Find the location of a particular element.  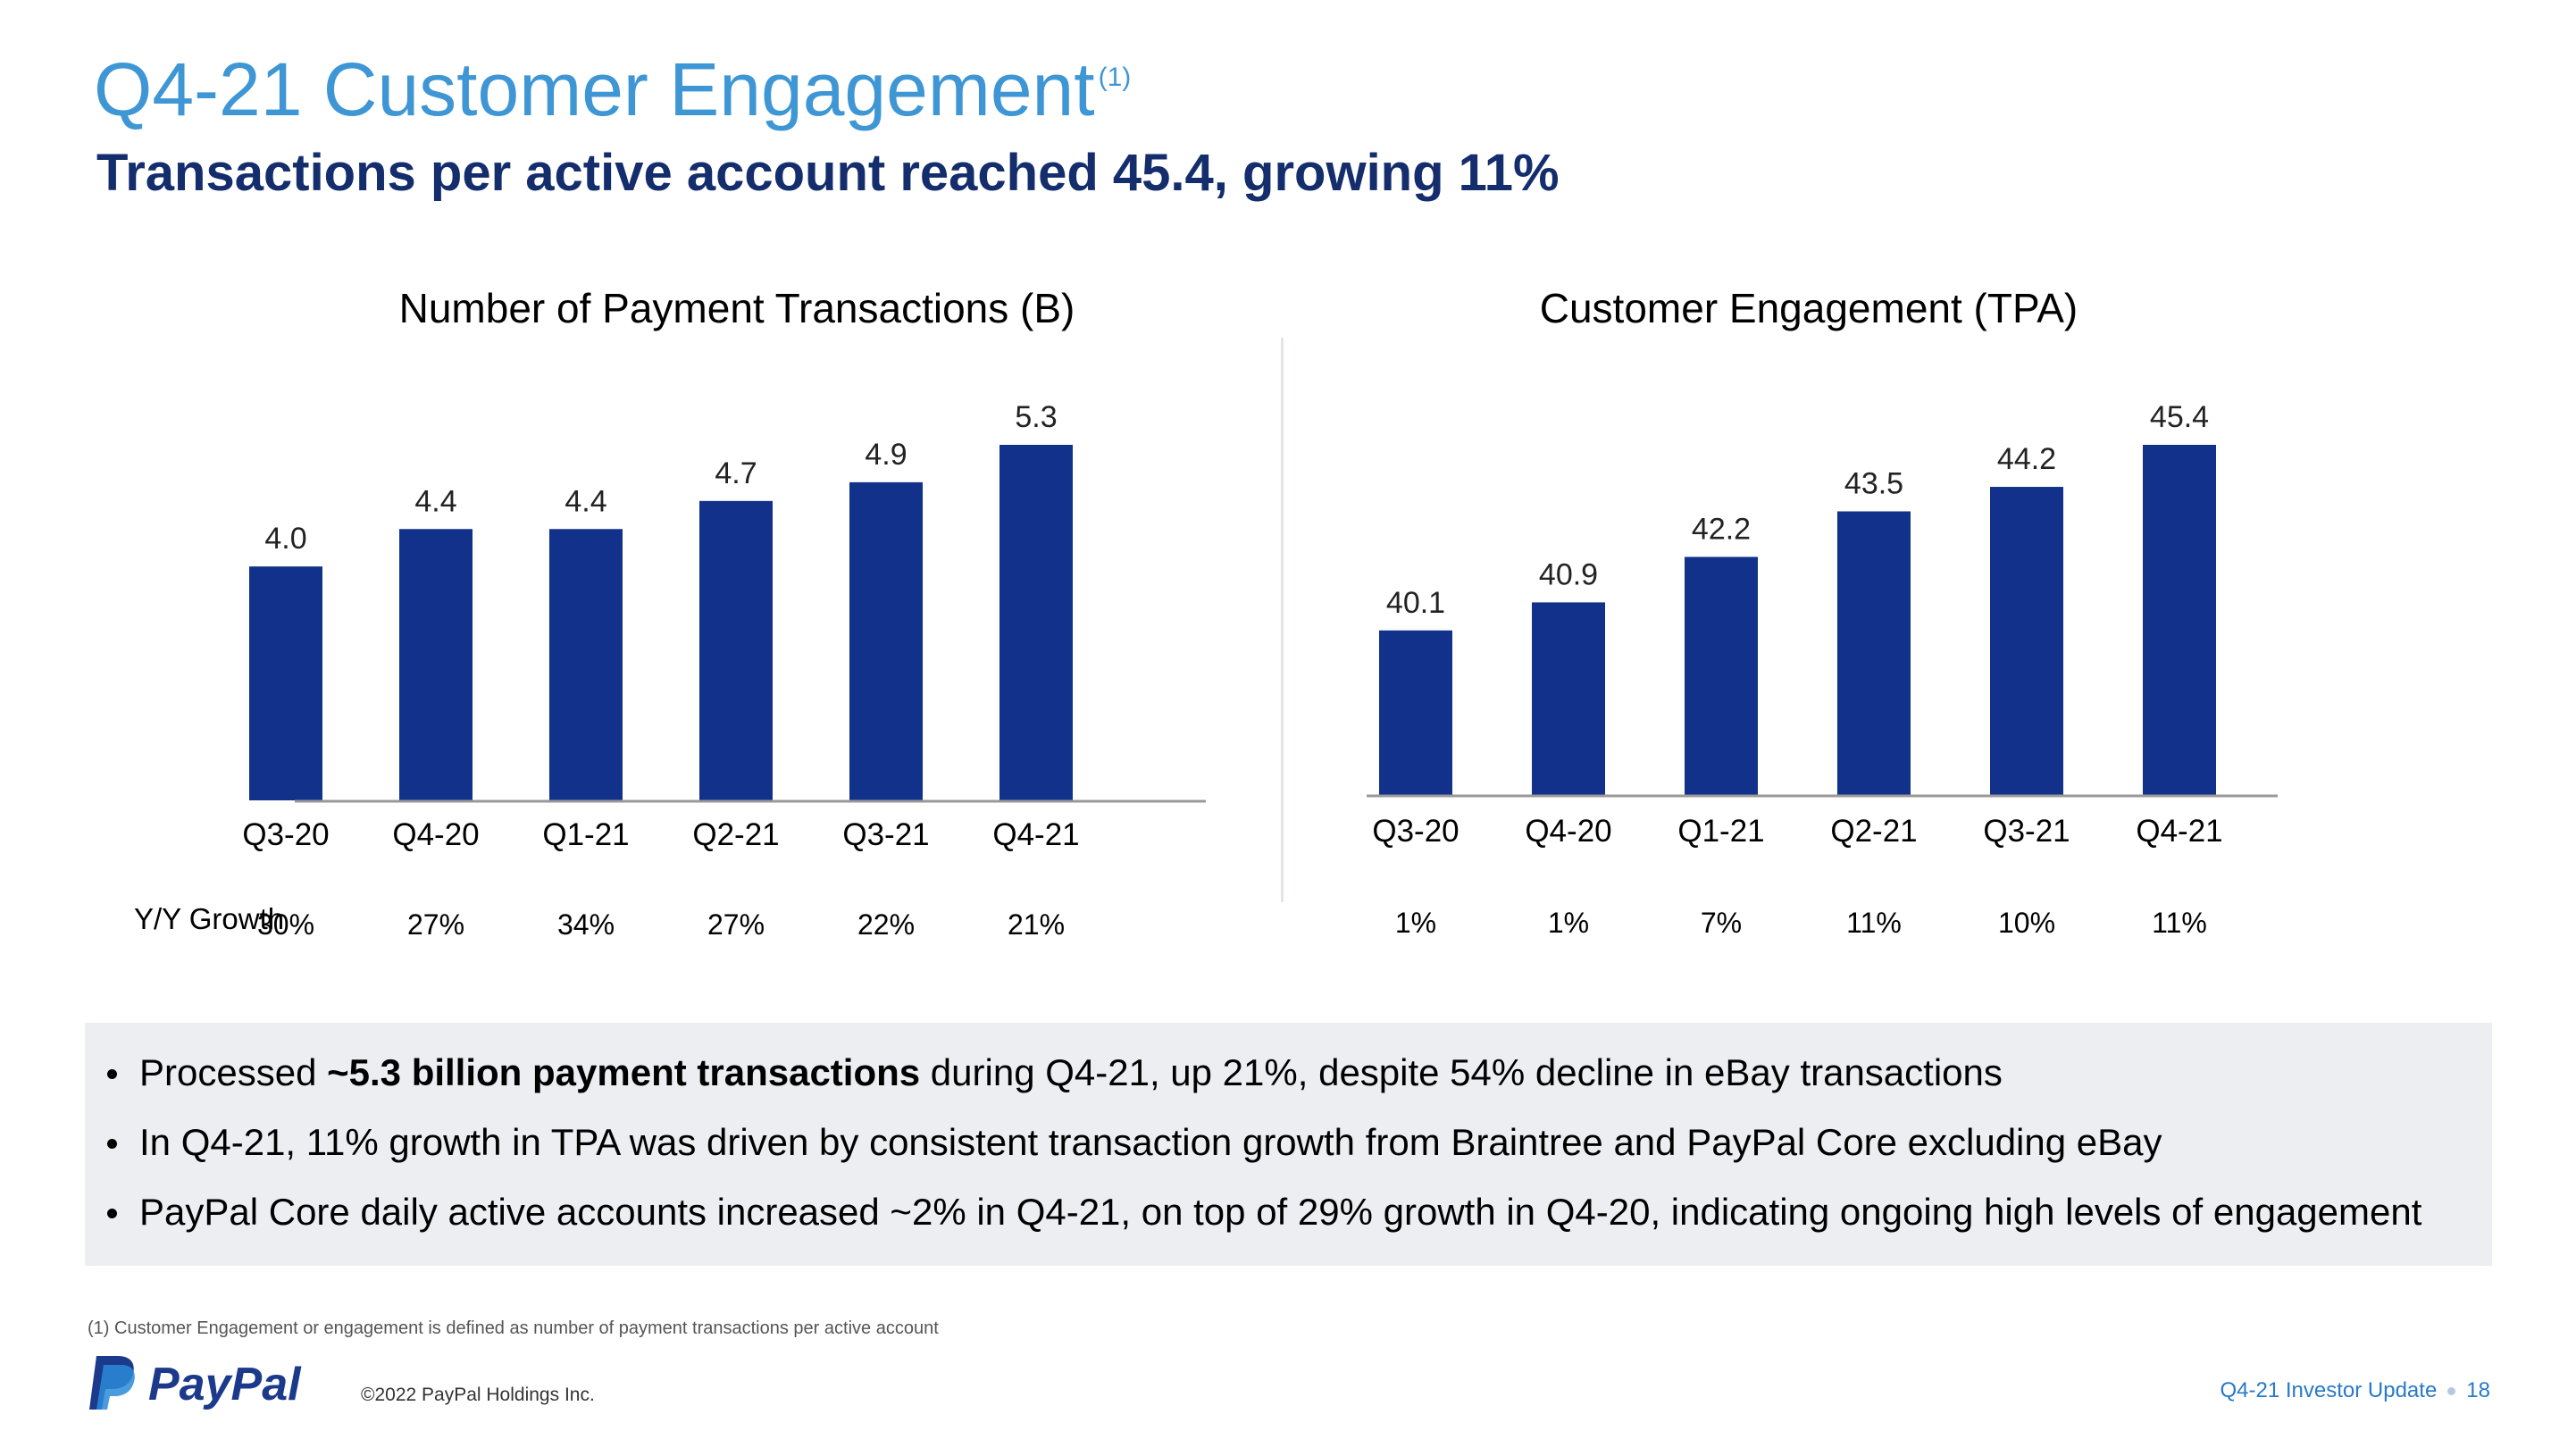

paypal-logo: PayPal is located at coordinates (202, 1382).